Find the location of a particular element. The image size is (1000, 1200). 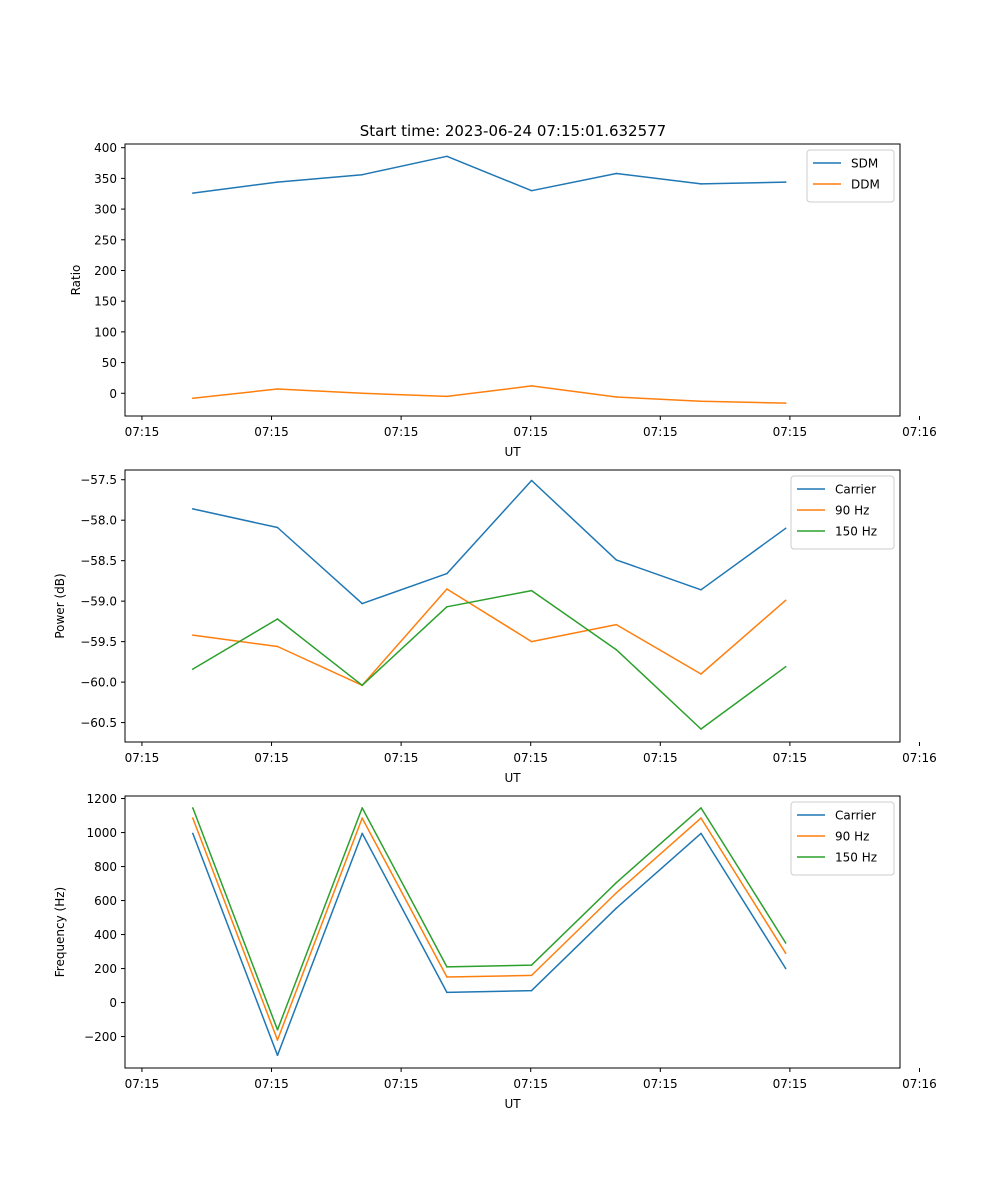

y-tick-label: −57.5 is located at coordinates (98, 480).